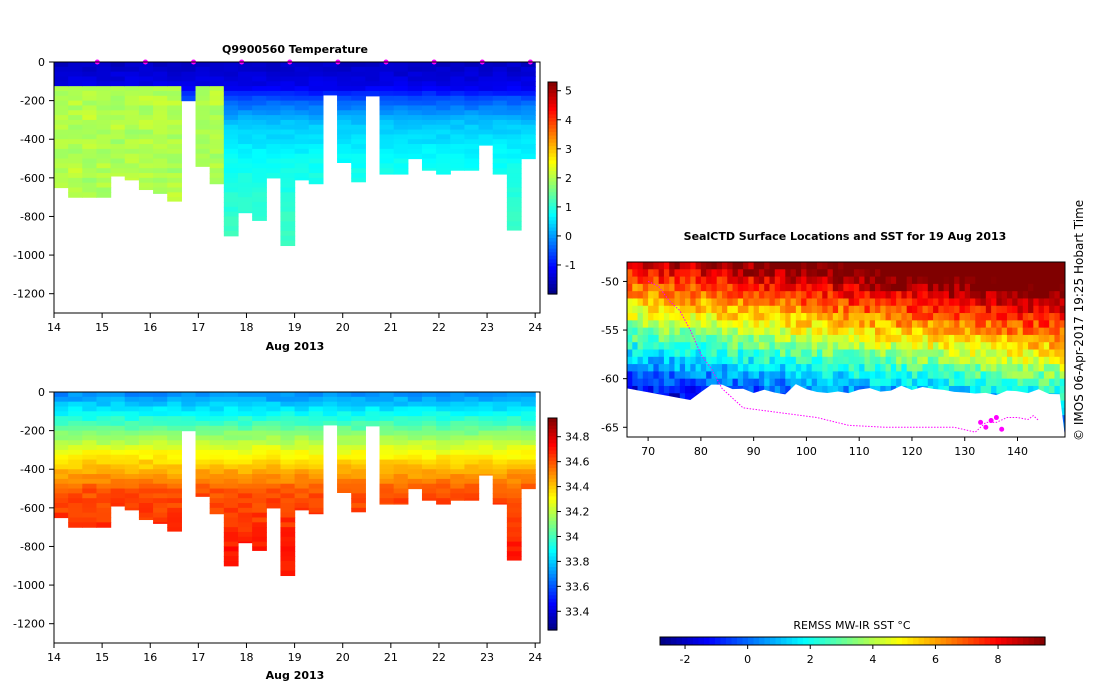 The image size is (1099, 700). What do you see at coordinates (54, 327) in the screenshot?
I see `x-tick-label: 14` at bounding box center [54, 327].